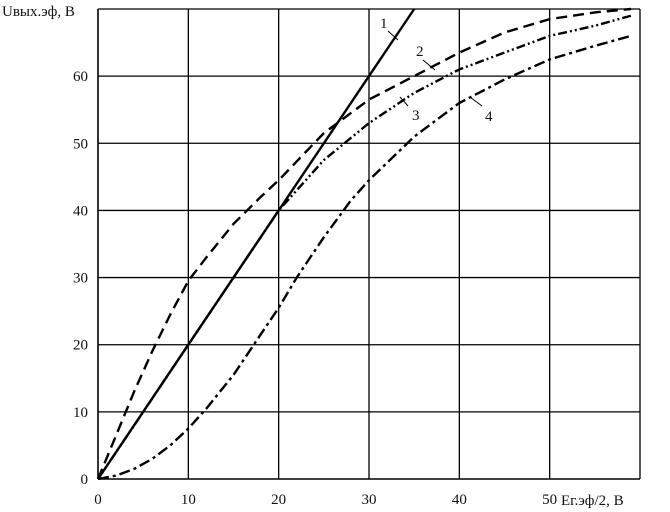 Image resolution: width=670 pixels, height=512 pixels. I want to click on y-tick-label: 30, so click(80, 279).